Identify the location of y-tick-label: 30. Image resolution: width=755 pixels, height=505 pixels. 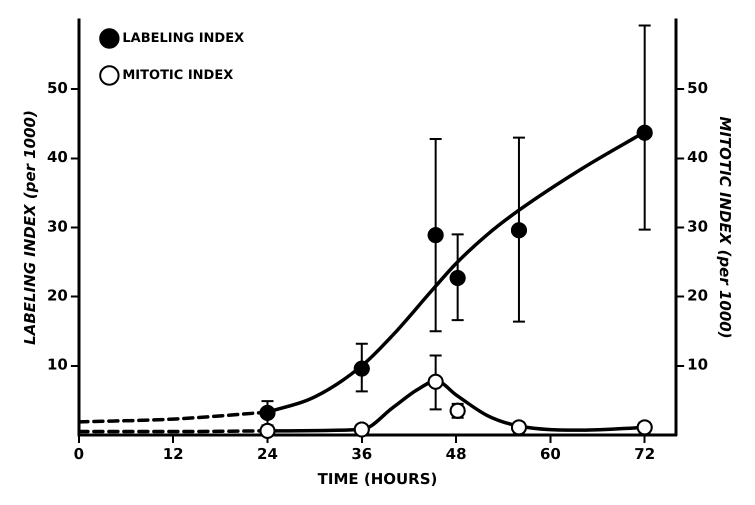
(57, 226).